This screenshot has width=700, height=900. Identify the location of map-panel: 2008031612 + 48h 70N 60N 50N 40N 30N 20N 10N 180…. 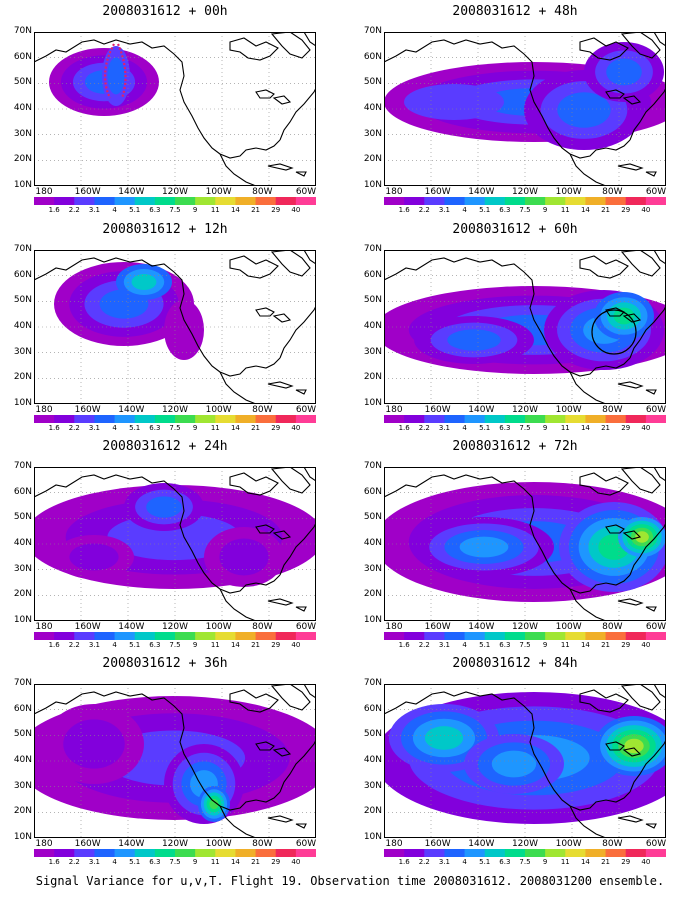
(515, 110).